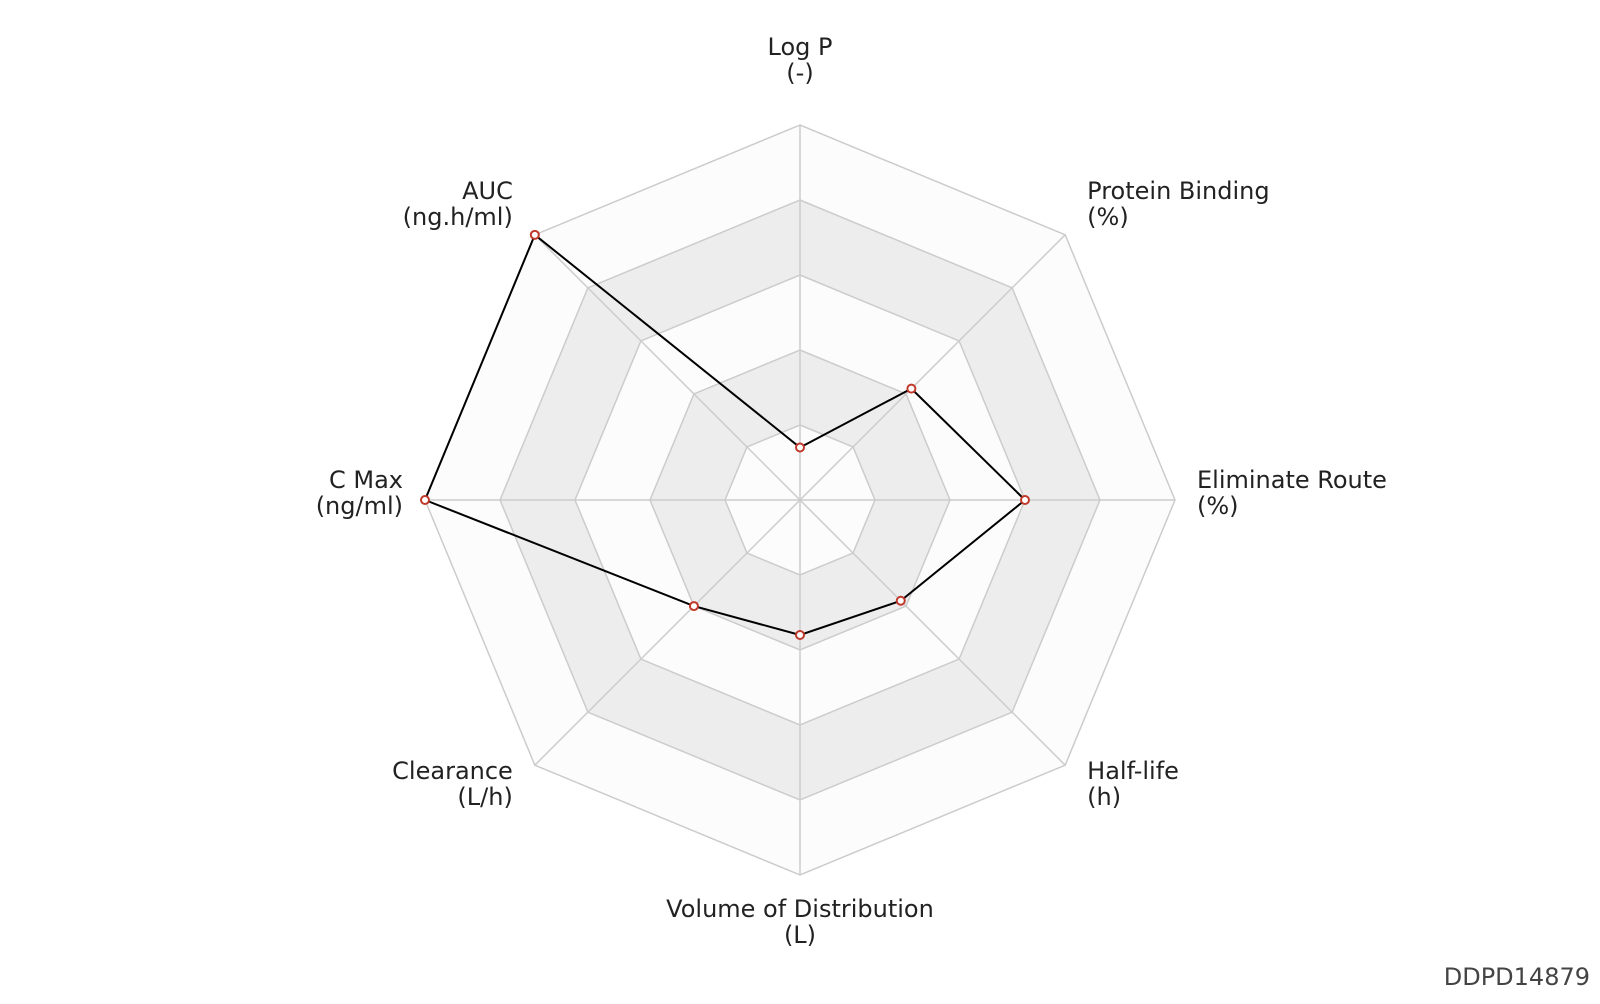 This screenshot has height=1004, width=1600. Describe the element at coordinates (359, 506) in the screenshot. I see `axis-unit: (ng/ml)` at that location.